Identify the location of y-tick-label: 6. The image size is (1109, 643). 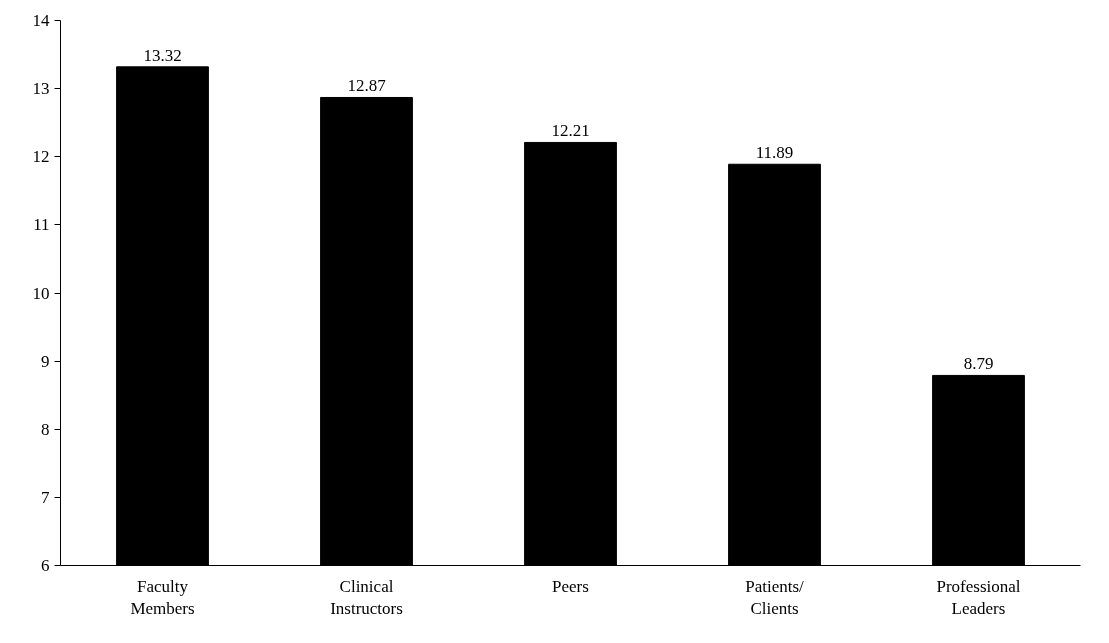
(45, 565).